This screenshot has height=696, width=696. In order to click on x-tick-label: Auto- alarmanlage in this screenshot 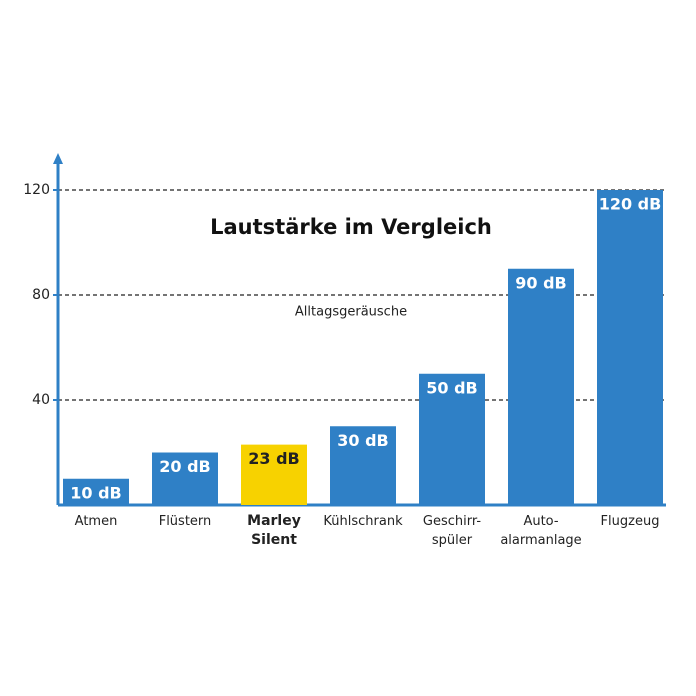, I will do `click(541, 531)`.